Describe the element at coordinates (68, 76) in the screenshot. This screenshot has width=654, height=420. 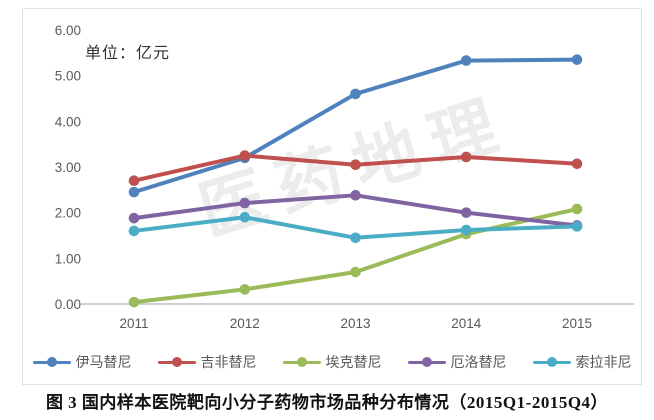
I see `y-axis-tick: 5.00` at that location.